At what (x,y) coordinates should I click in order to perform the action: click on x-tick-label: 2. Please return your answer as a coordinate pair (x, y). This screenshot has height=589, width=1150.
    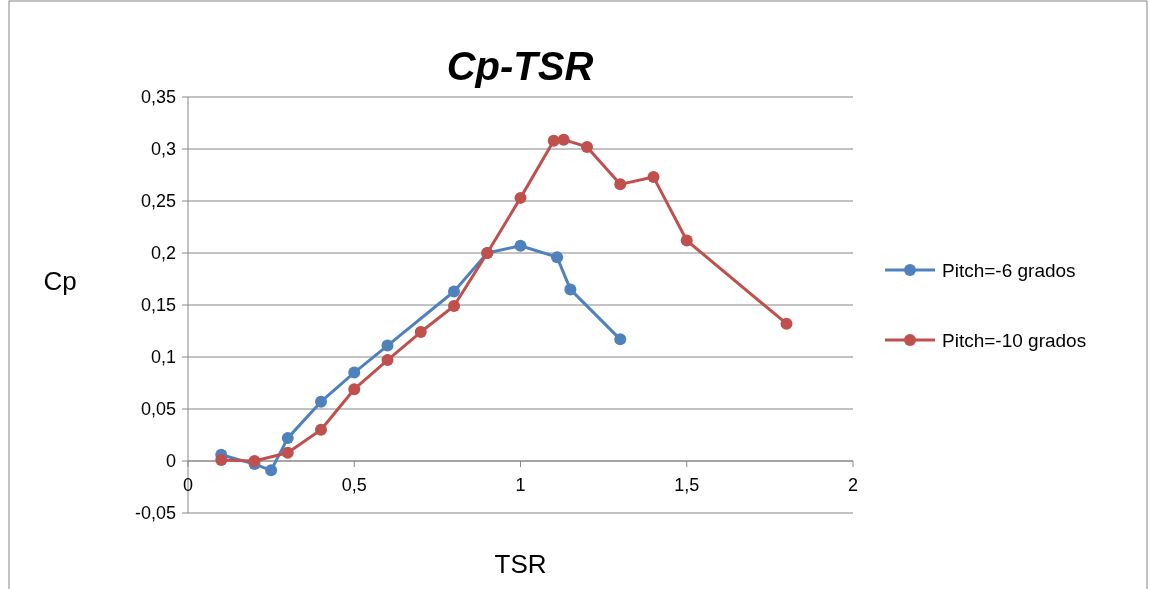
    Looking at the image, I should click on (853, 485).